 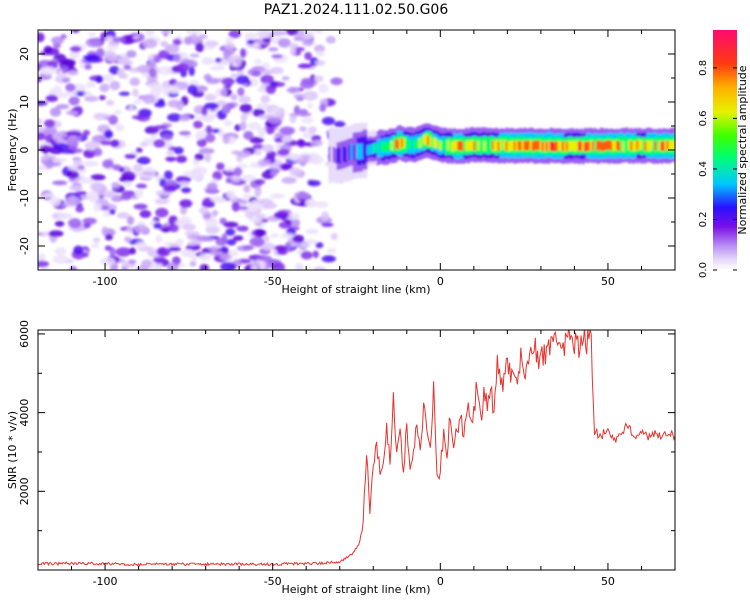 What do you see at coordinates (24, 491) in the screenshot?
I see `snr-ytick-label: 2000` at bounding box center [24, 491].